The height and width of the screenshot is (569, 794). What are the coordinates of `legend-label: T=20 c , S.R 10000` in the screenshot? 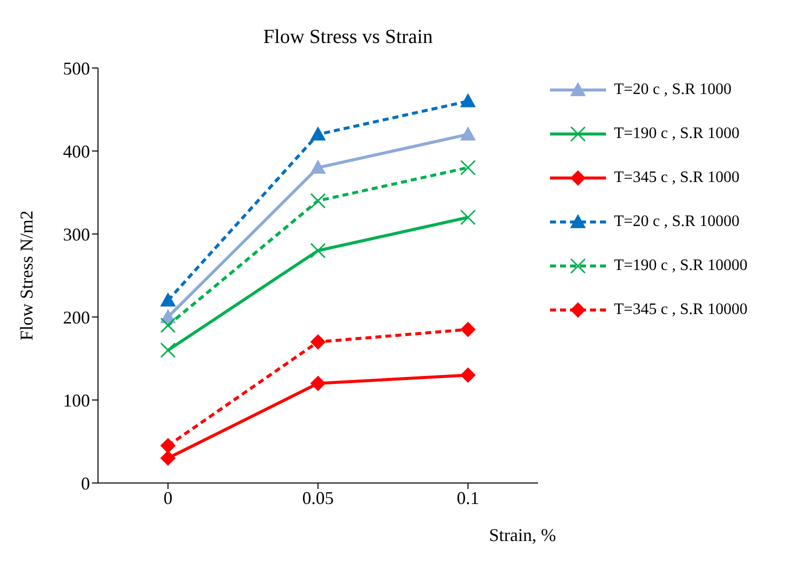 It's located at (677, 222).